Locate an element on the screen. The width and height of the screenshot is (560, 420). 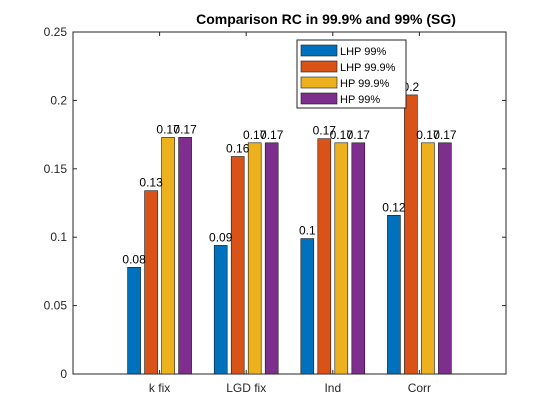
y-tick-label: 0 is located at coordinates (63, 374).